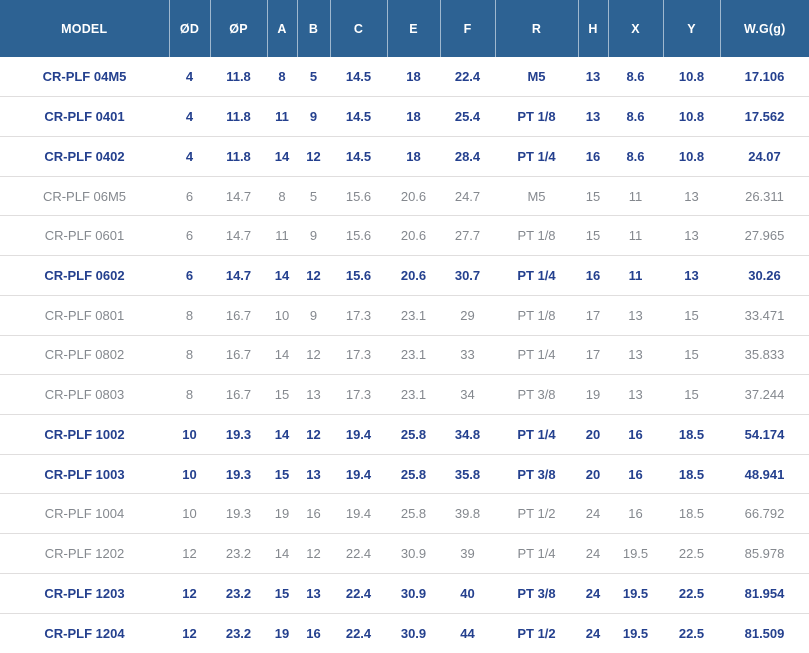 The height and width of the screenshot is (653, 809). What do you see at coordinates (468, 28) in the screenshot?
I see `column-header-f: F` at bounding box center [468, 28].